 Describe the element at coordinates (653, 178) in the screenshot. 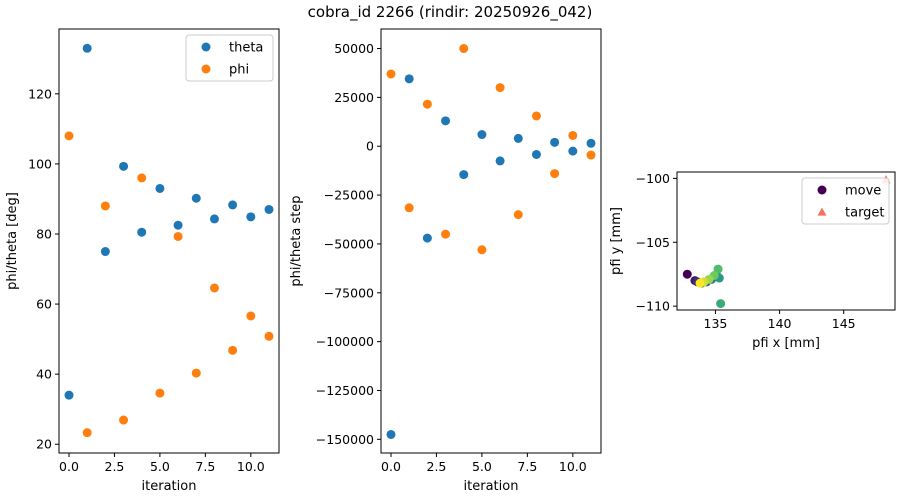

I see `y-tick-label: −100` at that location.